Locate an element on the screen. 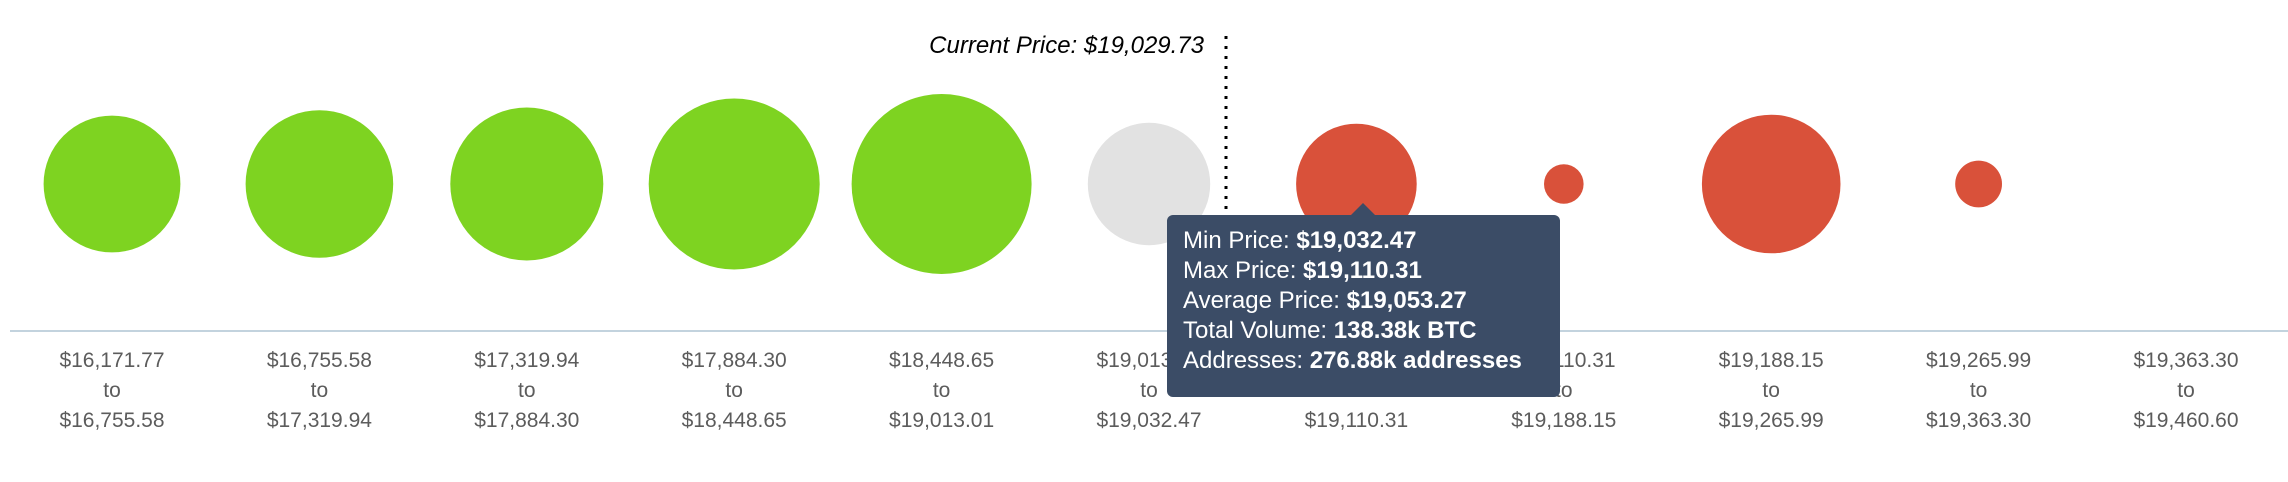 The width and height of the screenshot is (2288, 482). range-label-from: $19,363.30 is located at coordinates (2186, 360).